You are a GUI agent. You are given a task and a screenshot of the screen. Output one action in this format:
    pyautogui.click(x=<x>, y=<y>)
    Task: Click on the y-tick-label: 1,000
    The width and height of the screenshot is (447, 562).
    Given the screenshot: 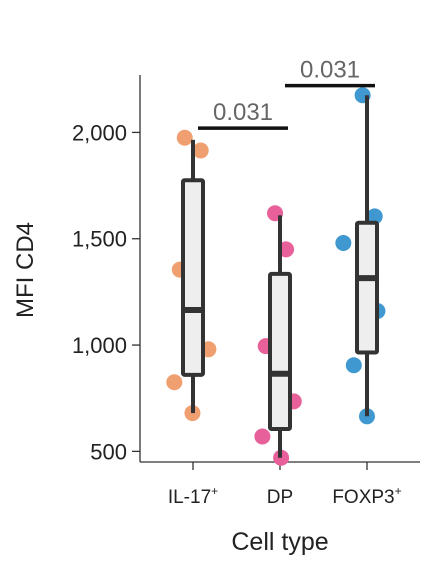 What is the action you would take?
    pyautogui.click(x=99, y=345)
    